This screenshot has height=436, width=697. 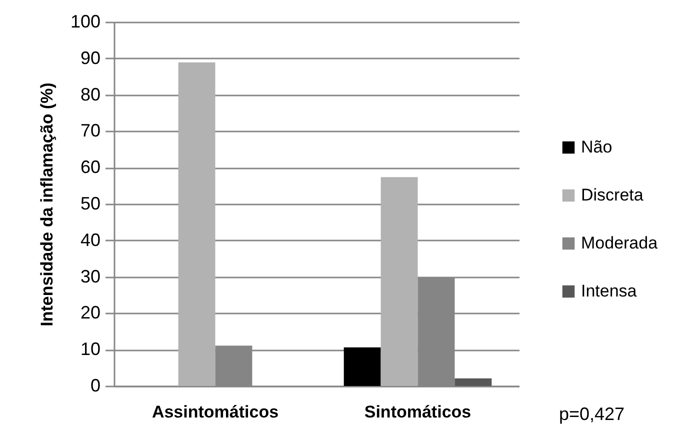 I want to click on y-tick-label: 100, so click(x=85, y=22).